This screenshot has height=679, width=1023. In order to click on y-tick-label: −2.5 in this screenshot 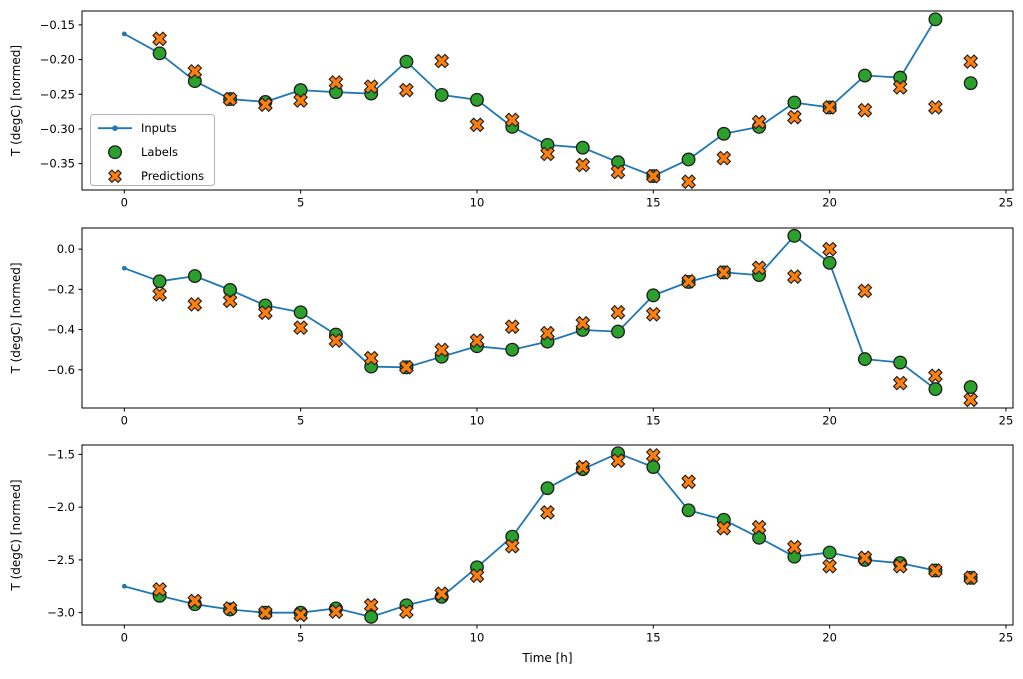, I will do `click(61, 560)`.